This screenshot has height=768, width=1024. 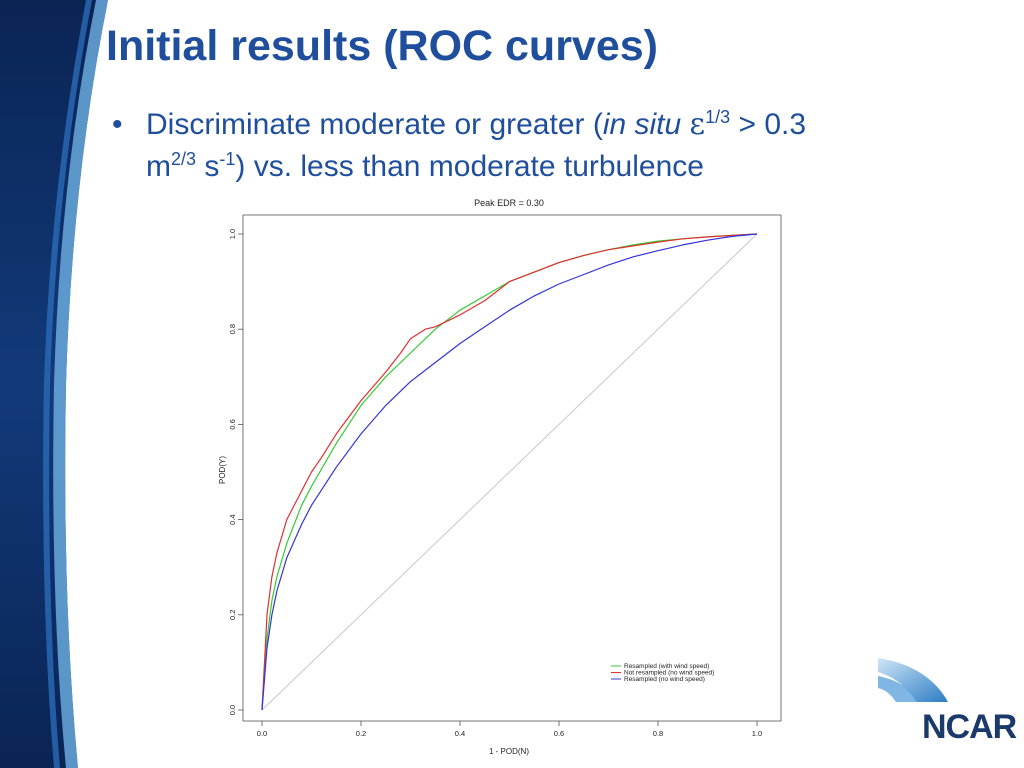 I want to click on slide-title: Initial results (ROC curves), so click(x=382, y=46).